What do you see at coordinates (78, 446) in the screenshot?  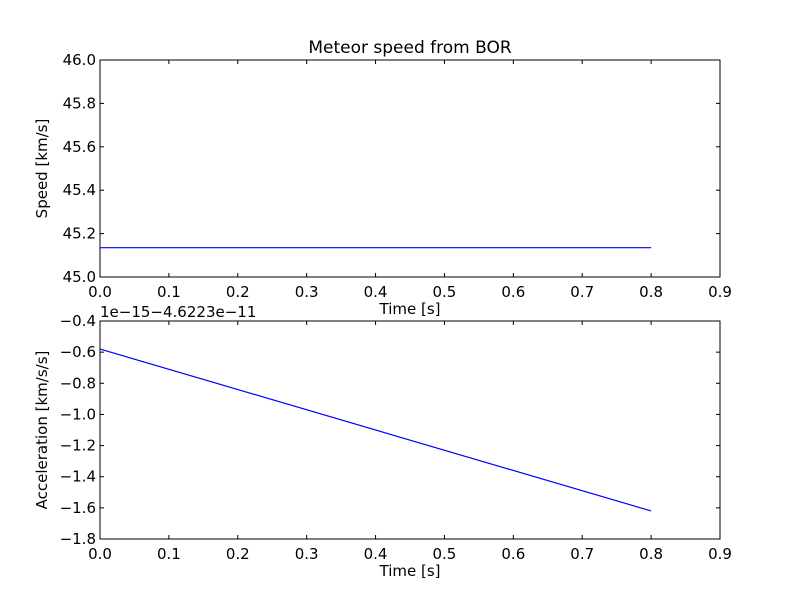 I see `accel-y-tick-label: −1.2` at bounding box center [78, 446].